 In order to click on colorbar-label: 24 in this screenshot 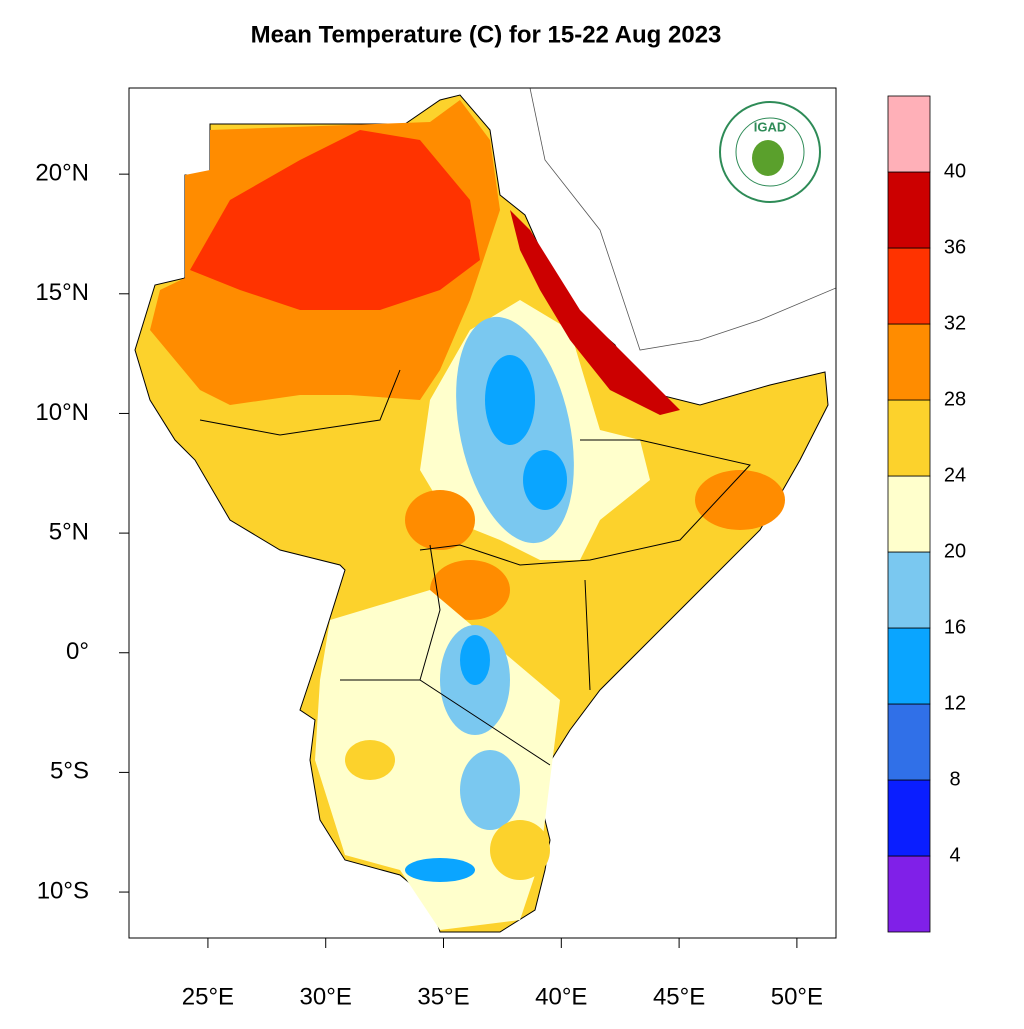, I will do `click(955, 475)`.